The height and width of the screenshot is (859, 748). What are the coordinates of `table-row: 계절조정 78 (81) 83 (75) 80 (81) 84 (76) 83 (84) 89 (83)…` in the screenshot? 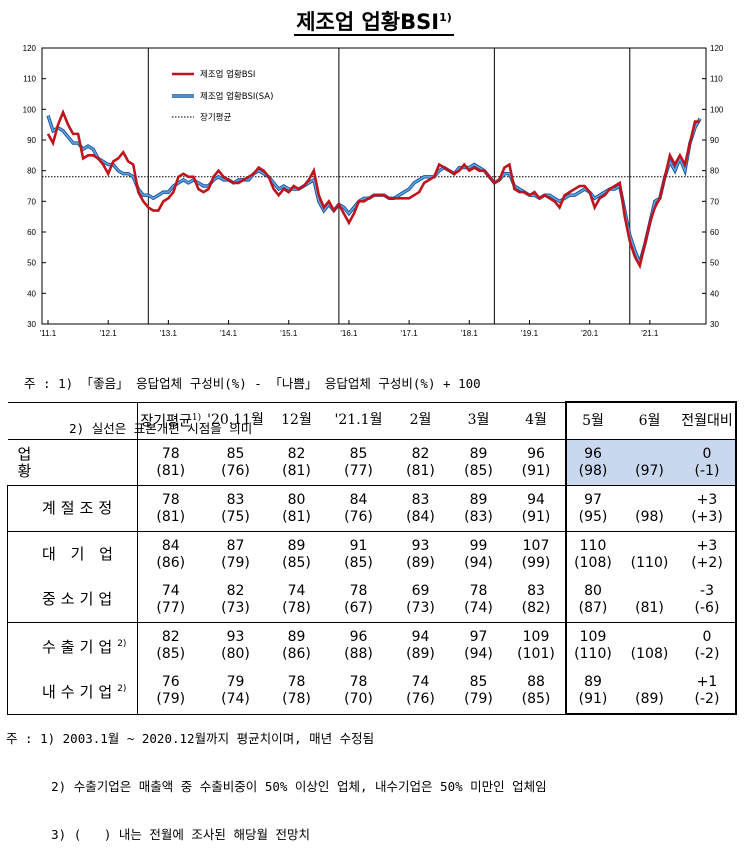 It's located at (372, 508).